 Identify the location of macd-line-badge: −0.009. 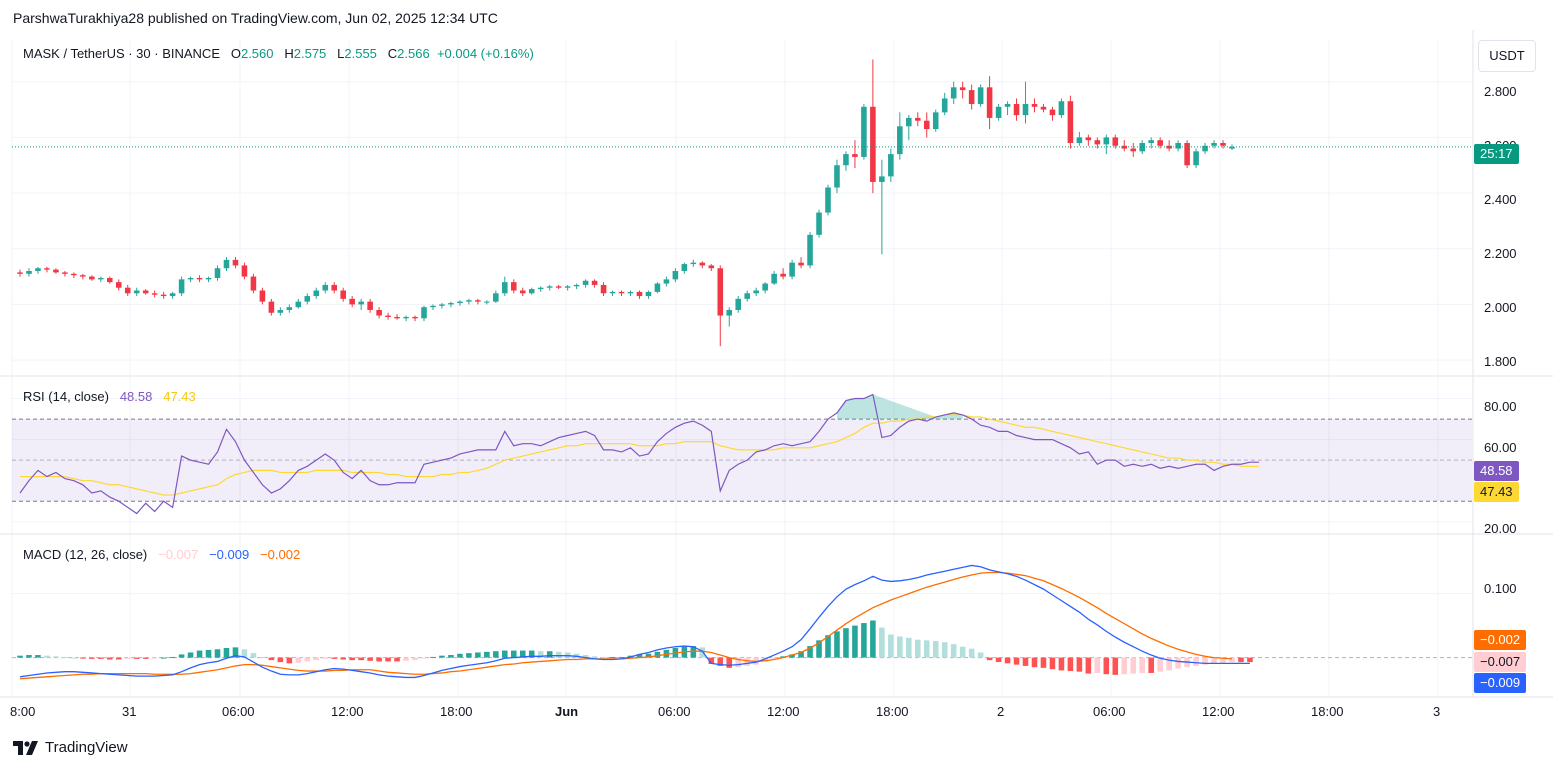
(1500, 683).